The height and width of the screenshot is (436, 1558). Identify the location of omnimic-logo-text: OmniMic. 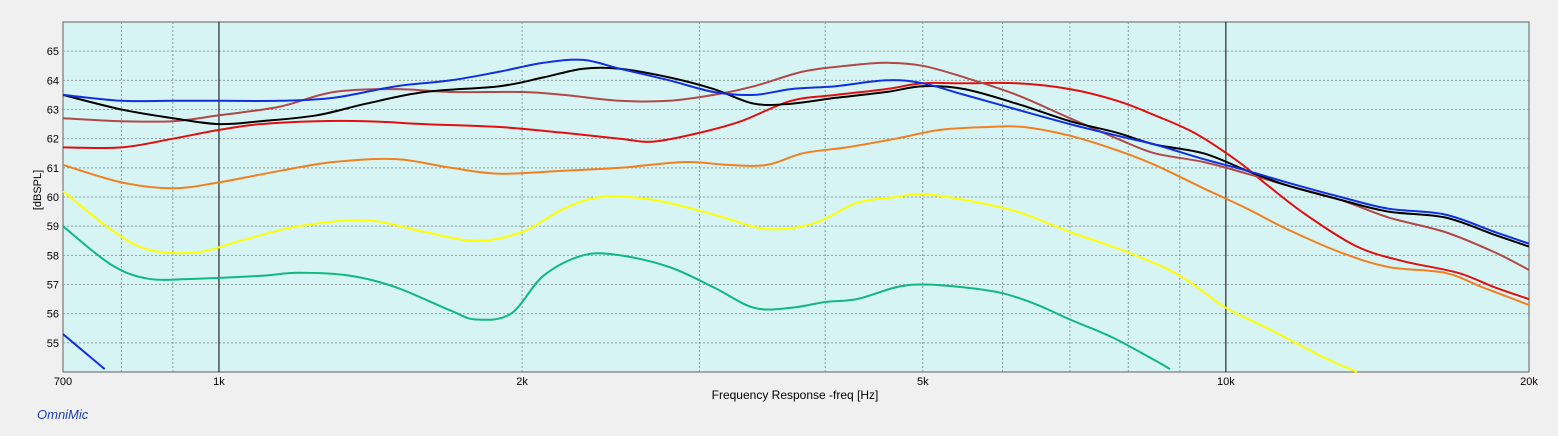
(63, 414).